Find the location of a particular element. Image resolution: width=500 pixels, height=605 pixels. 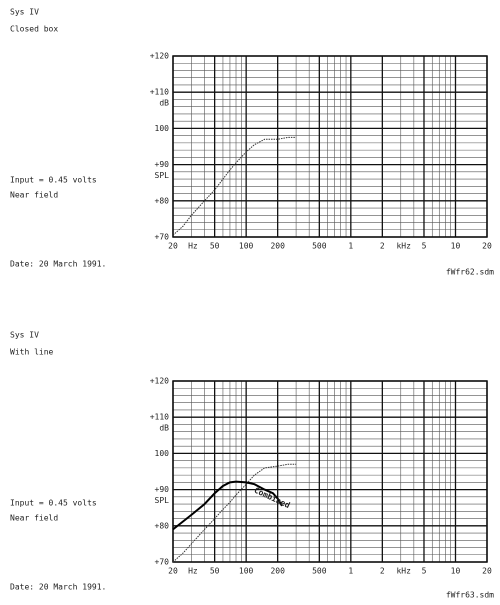

series-label: Combined is located at coordinates (272, 497).